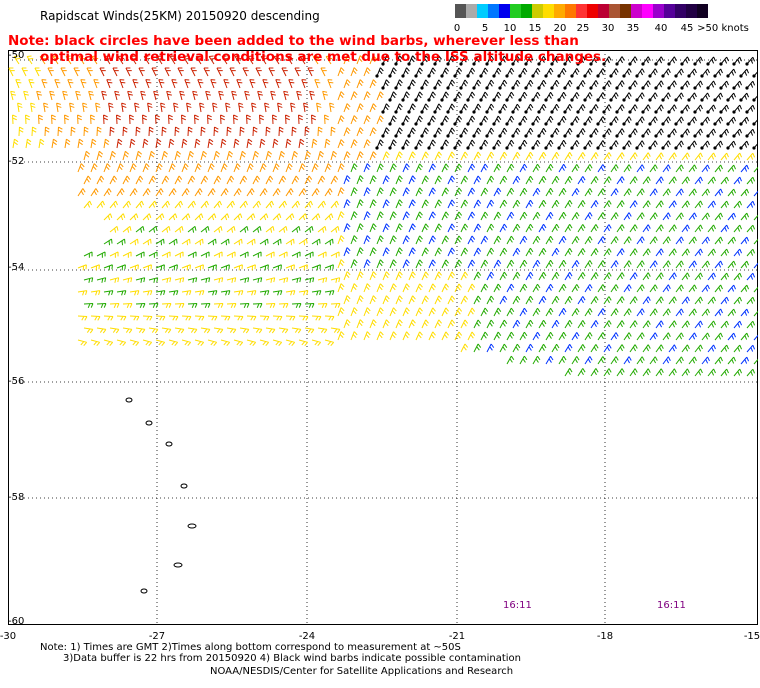 The width and height of the screenshot is (760, 688). I want to click on island-outline, so click(178, 565).